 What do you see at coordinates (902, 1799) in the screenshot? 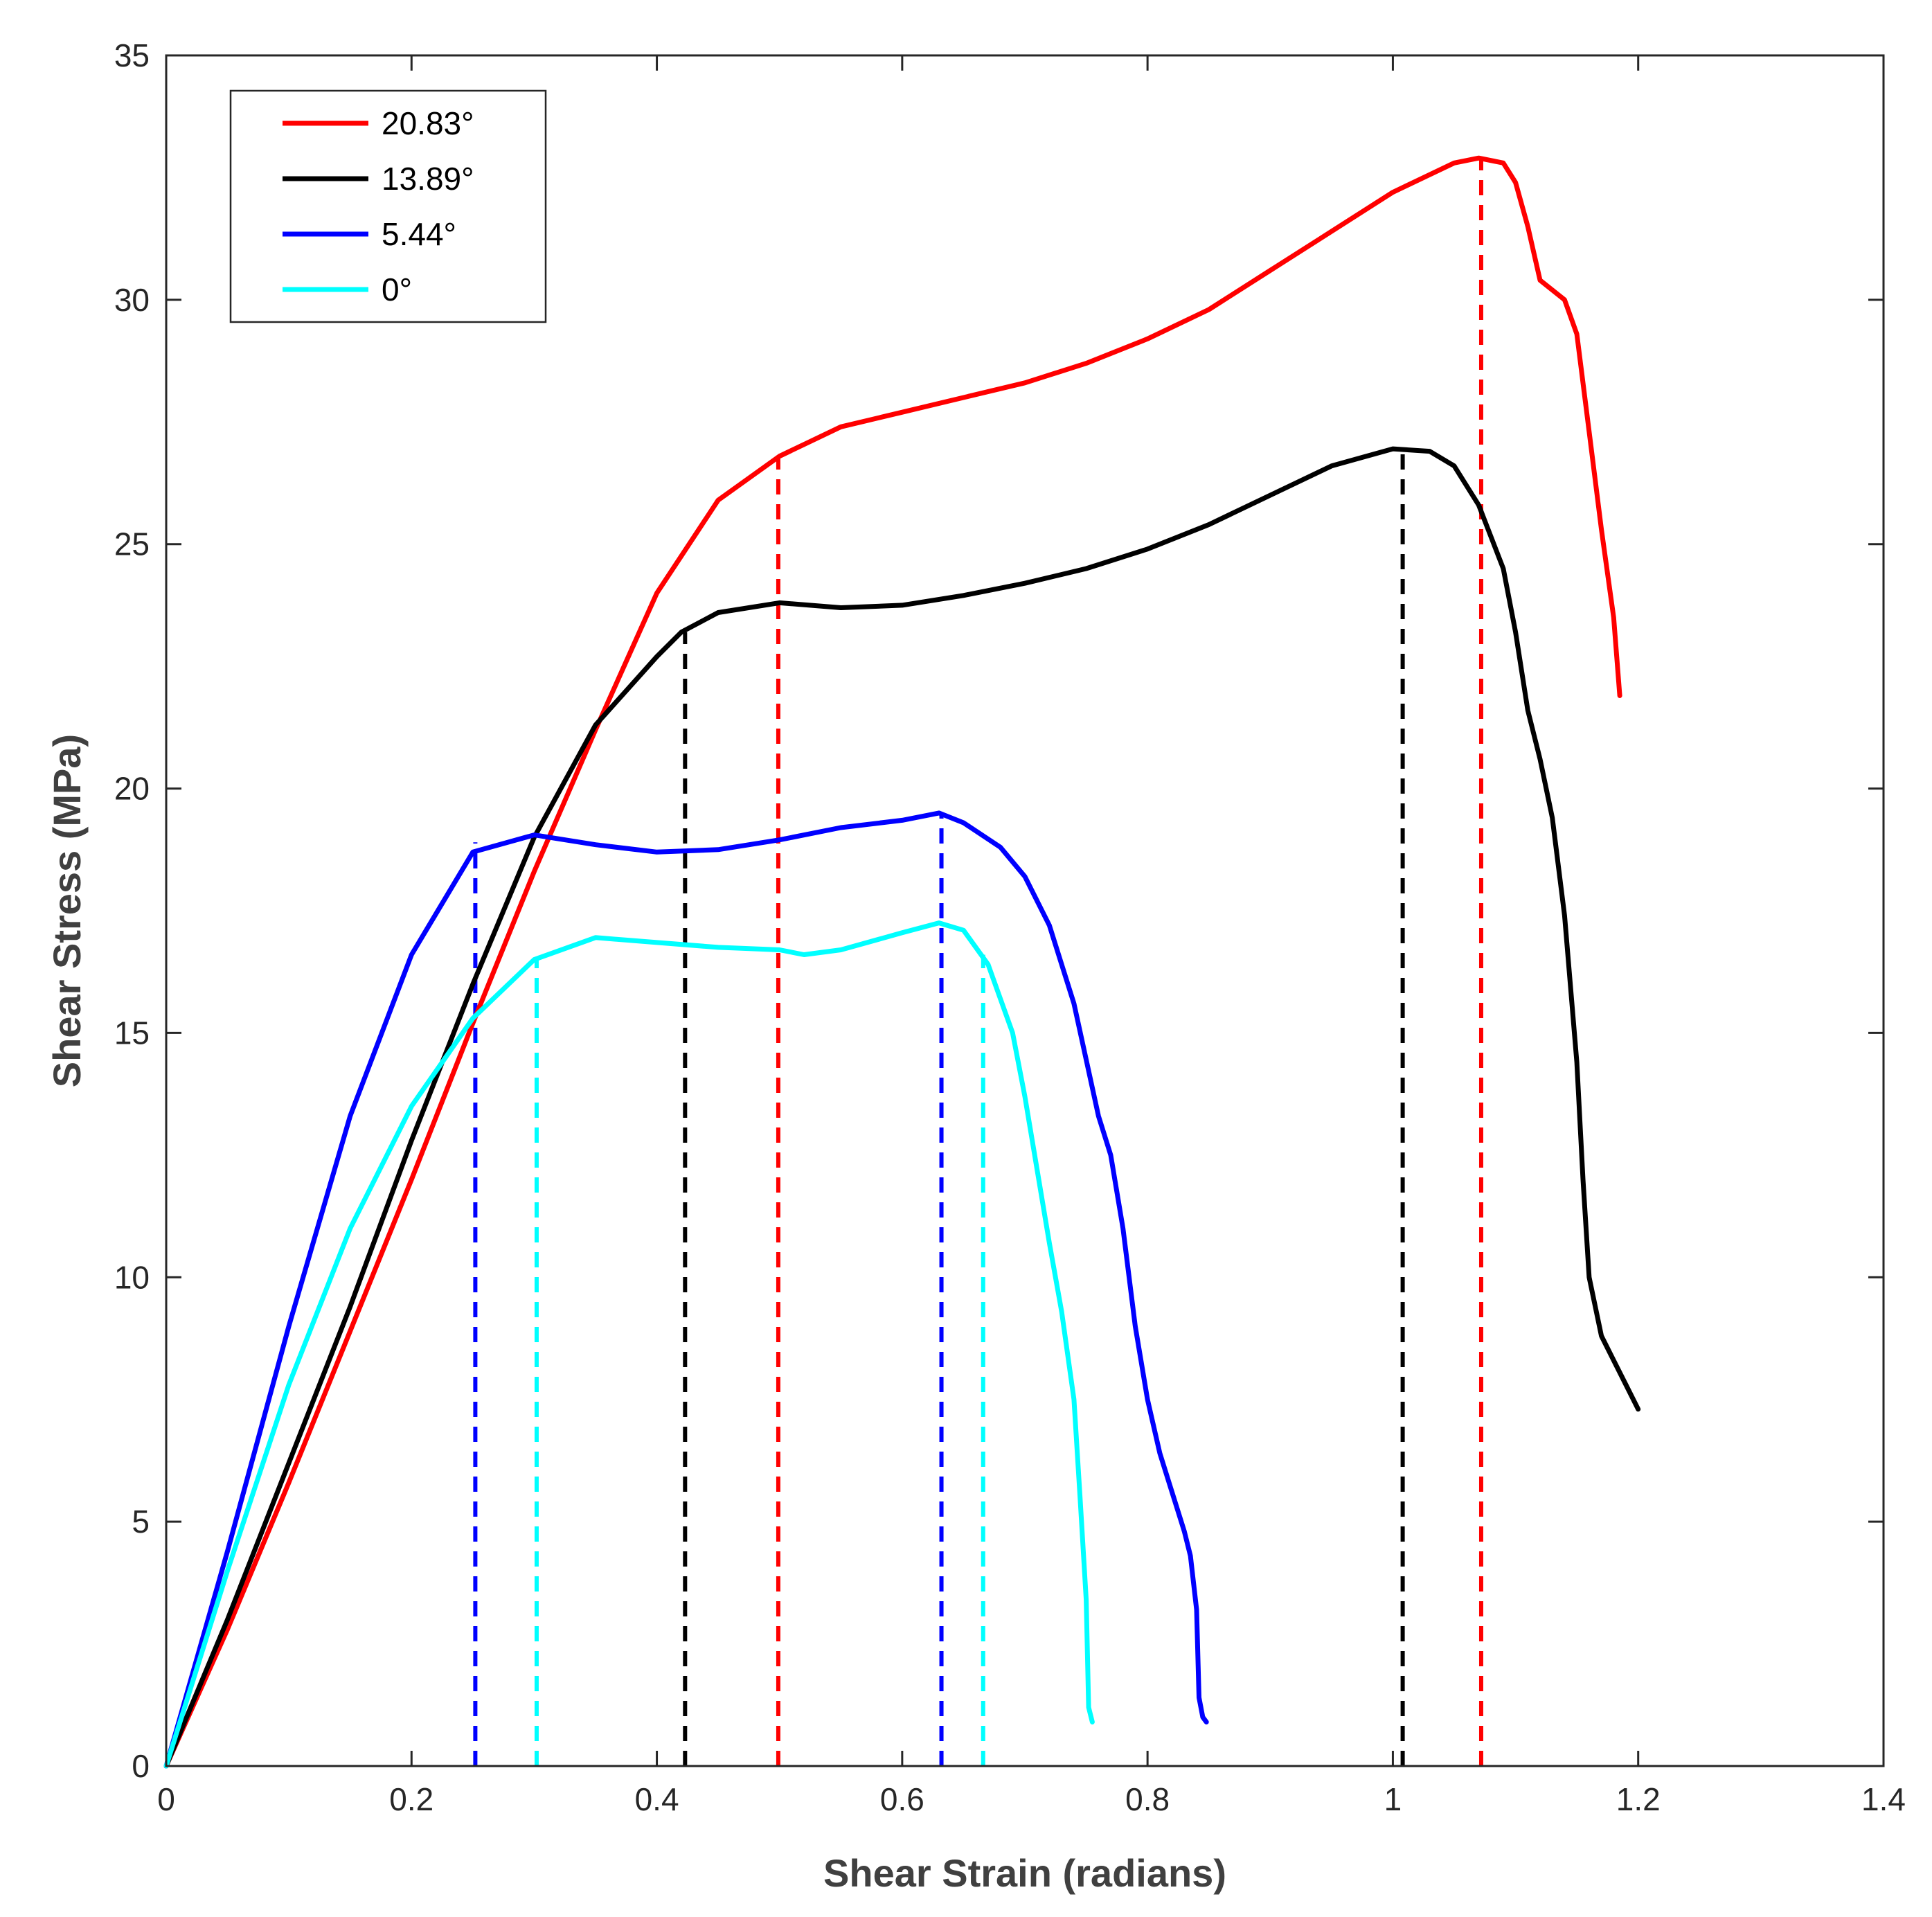
I see `x-tick-label: 0.6` at bounding box center [902, 1799].